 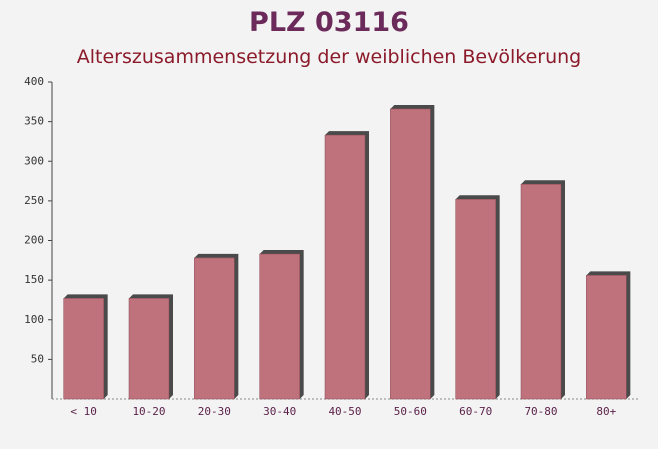 I want to click on chart-title: PLZ 03116, so click(x=329, y=22).